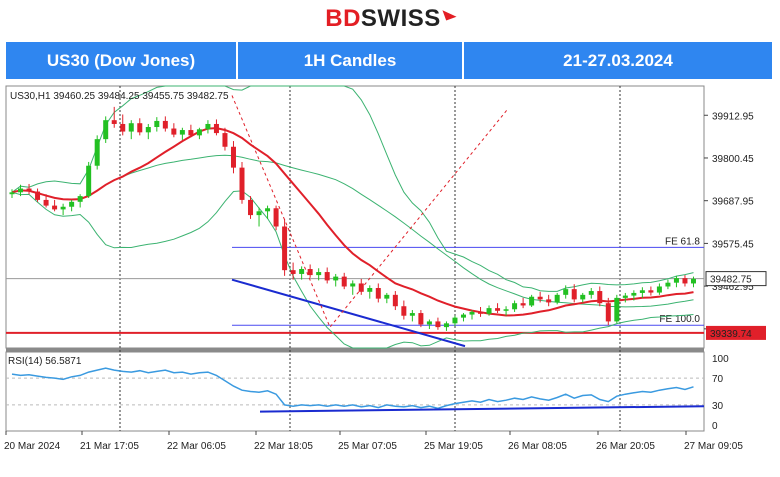 This screenshot has width=780, height=477. Describe the element at coordinates (482, 409) in the screenshot. I see `rsi-trendline` at that location.